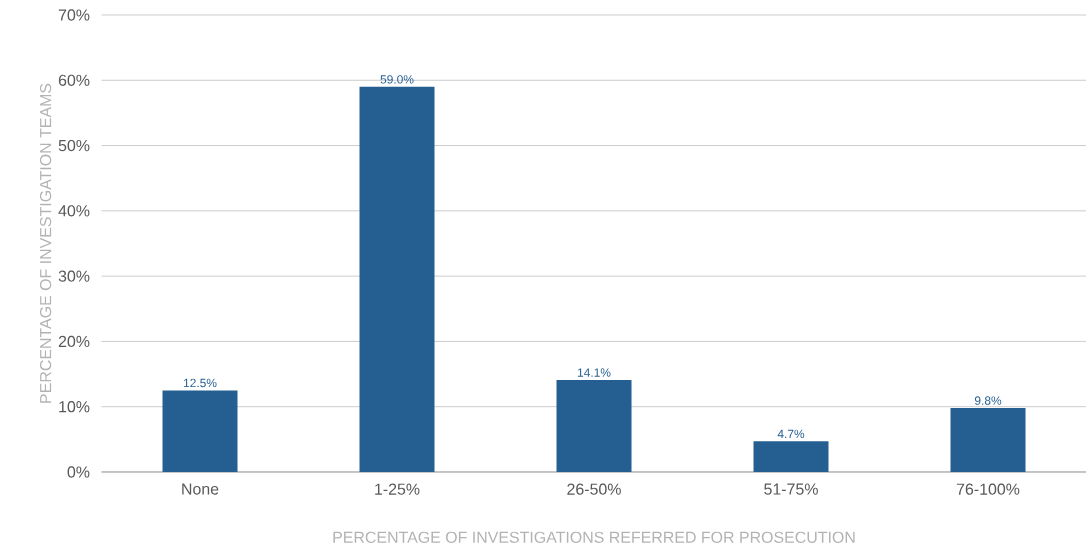  What do you see at coordinates (791, 489) in the screenshot?
I see `x-tick-label: 51-75%` at bounding box center [791, 489].